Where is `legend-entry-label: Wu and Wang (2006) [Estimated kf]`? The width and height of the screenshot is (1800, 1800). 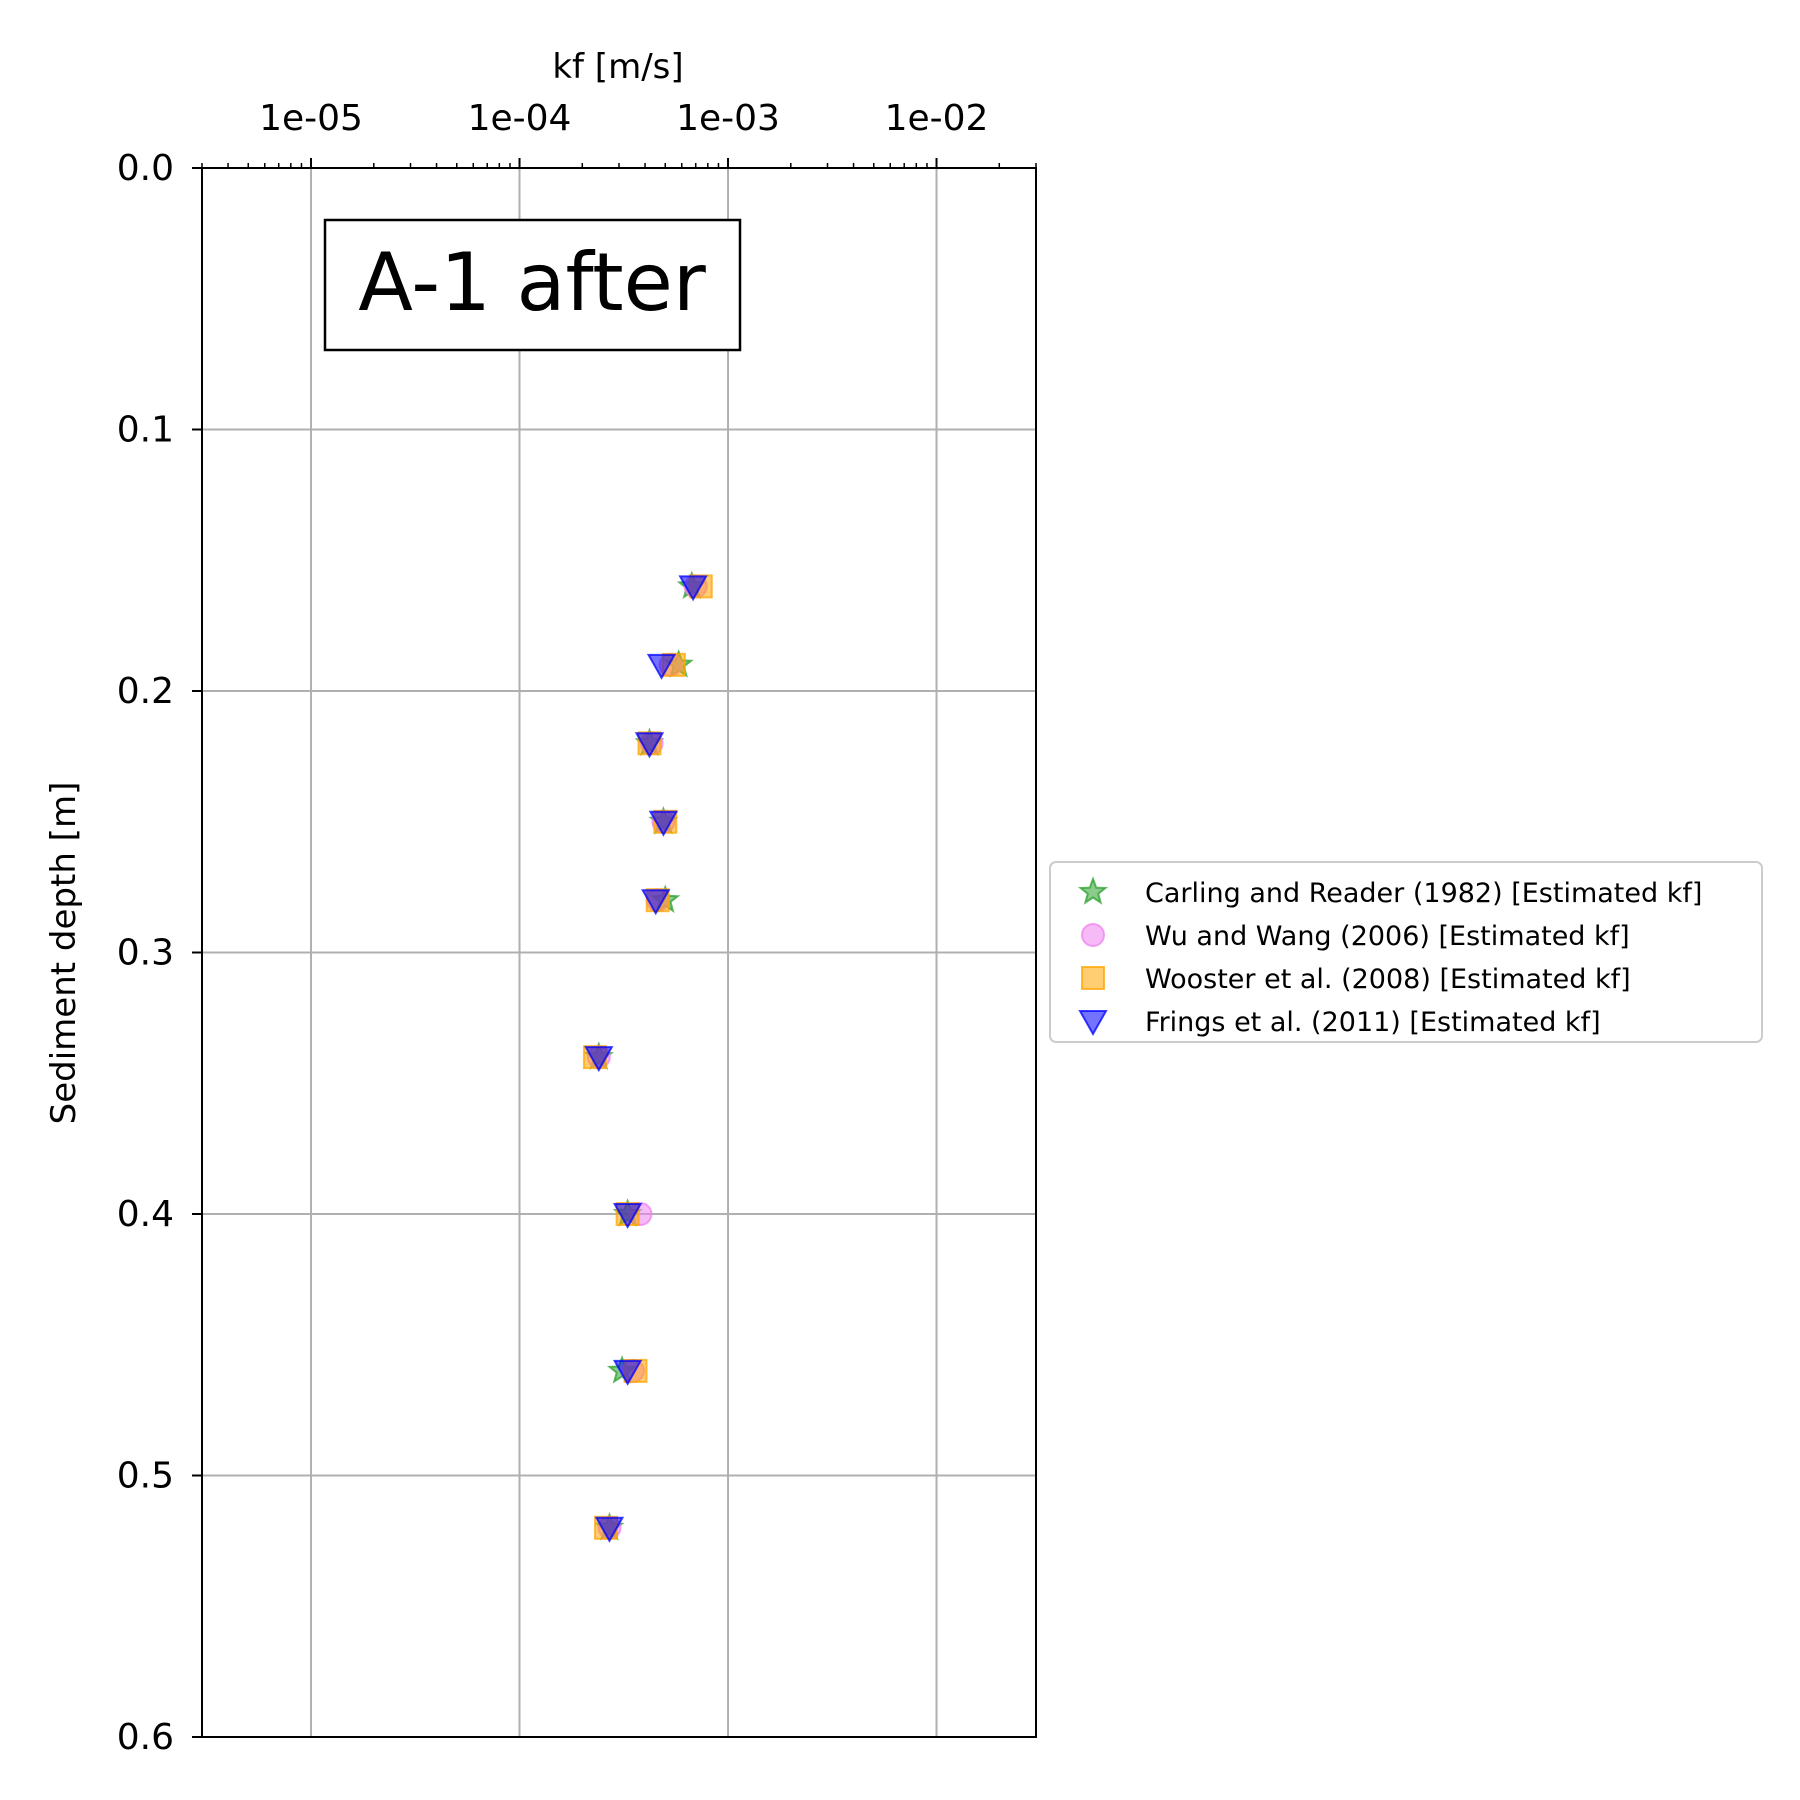
legend-entry-label: Wu and Wang (2006) [Estimated kf] is located at coordinates (1387, 936).